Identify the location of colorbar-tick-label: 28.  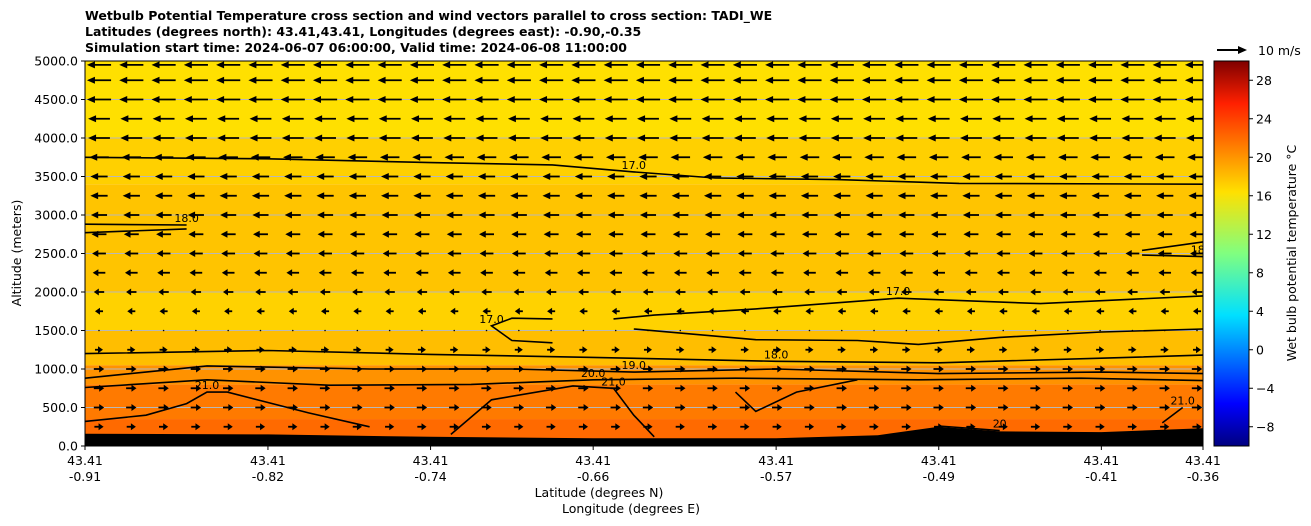
(1264, 80).